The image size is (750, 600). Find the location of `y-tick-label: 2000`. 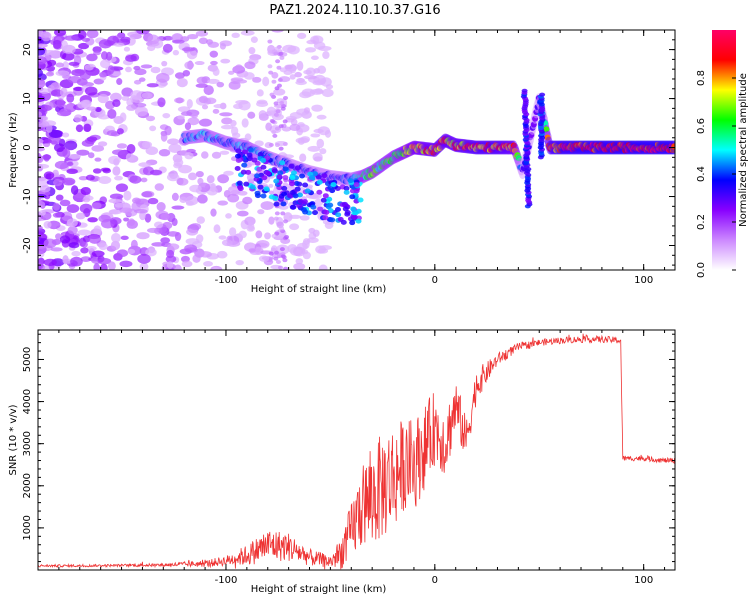

y-tick-label: 2000 is located at coordinates (27, 485).